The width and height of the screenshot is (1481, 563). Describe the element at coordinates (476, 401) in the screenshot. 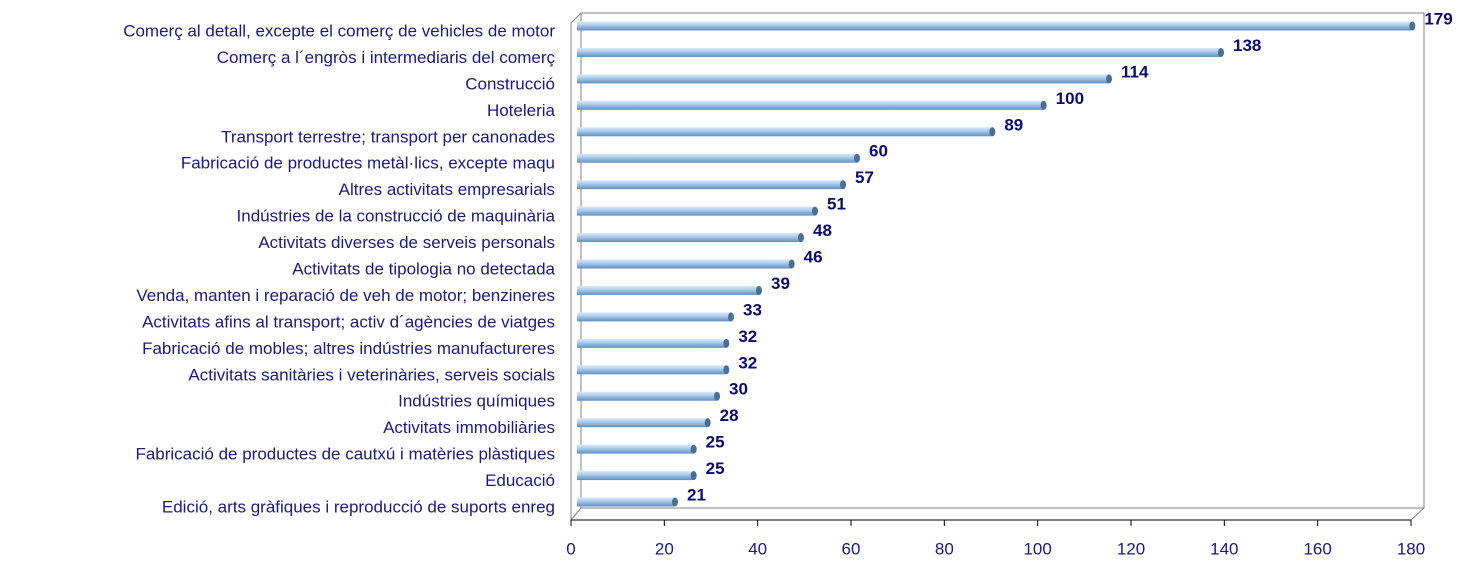

I see `y-tick-label: Indústries químiques` at that location.